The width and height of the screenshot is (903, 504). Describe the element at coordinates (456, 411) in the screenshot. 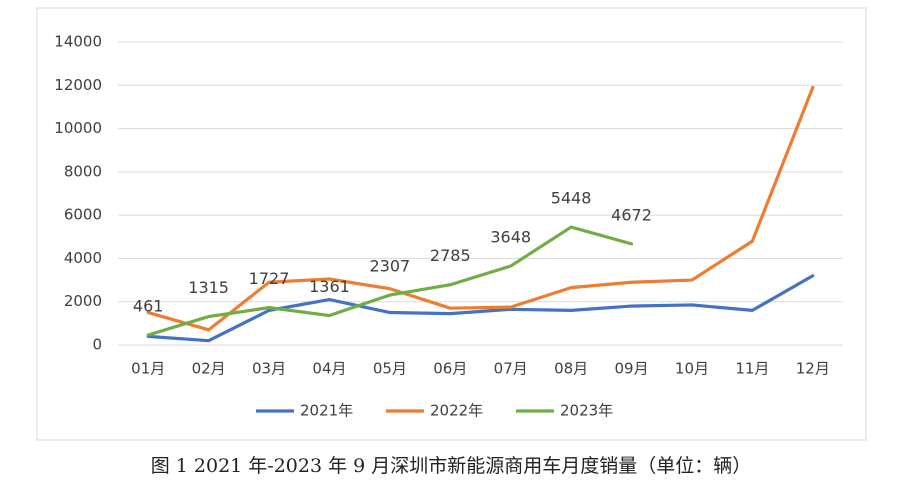

I see `legend-label: 2022年` at that location.